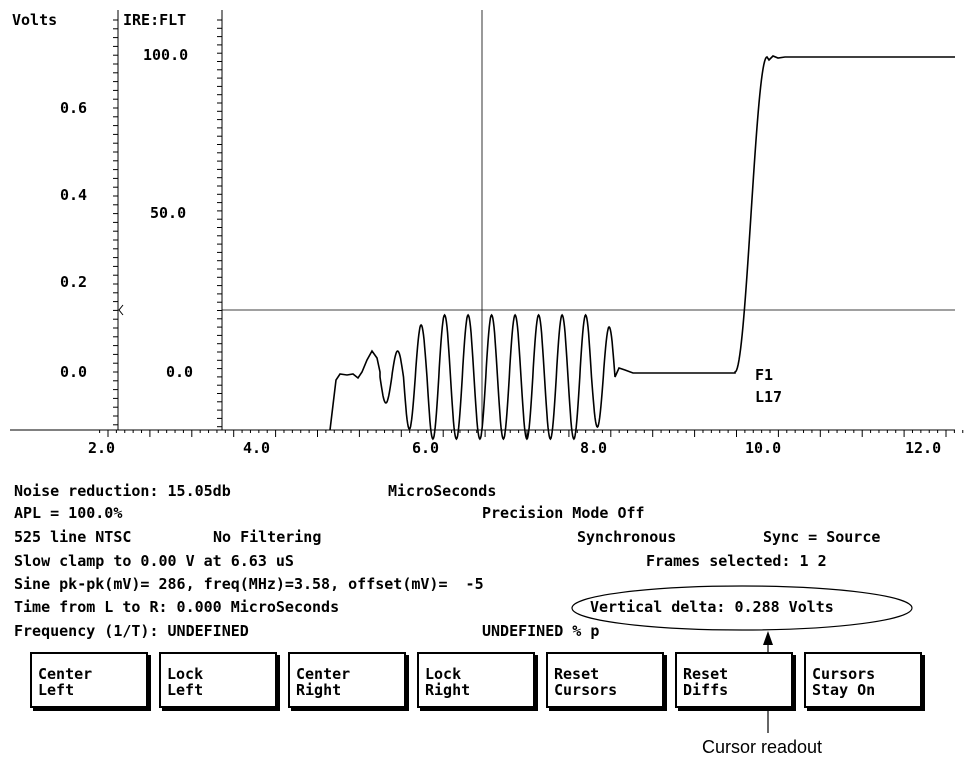 This screenshot has width=965, height=765. What do you see at coordinates (218, 680) in the screenshot?
I see `lock-left-button: Lock Left` at bounding box center [218, 680].